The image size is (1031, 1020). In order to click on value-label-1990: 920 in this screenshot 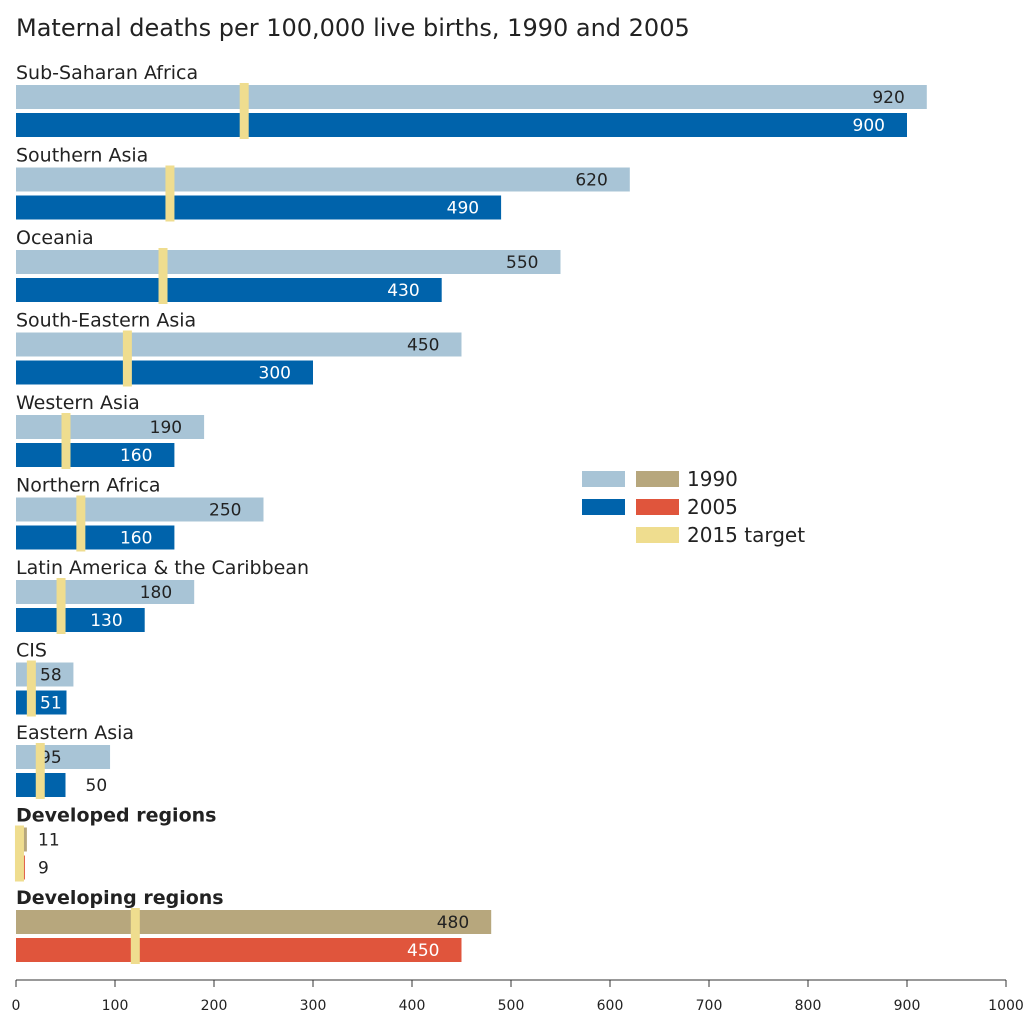, I will do `click(888, 98)`.